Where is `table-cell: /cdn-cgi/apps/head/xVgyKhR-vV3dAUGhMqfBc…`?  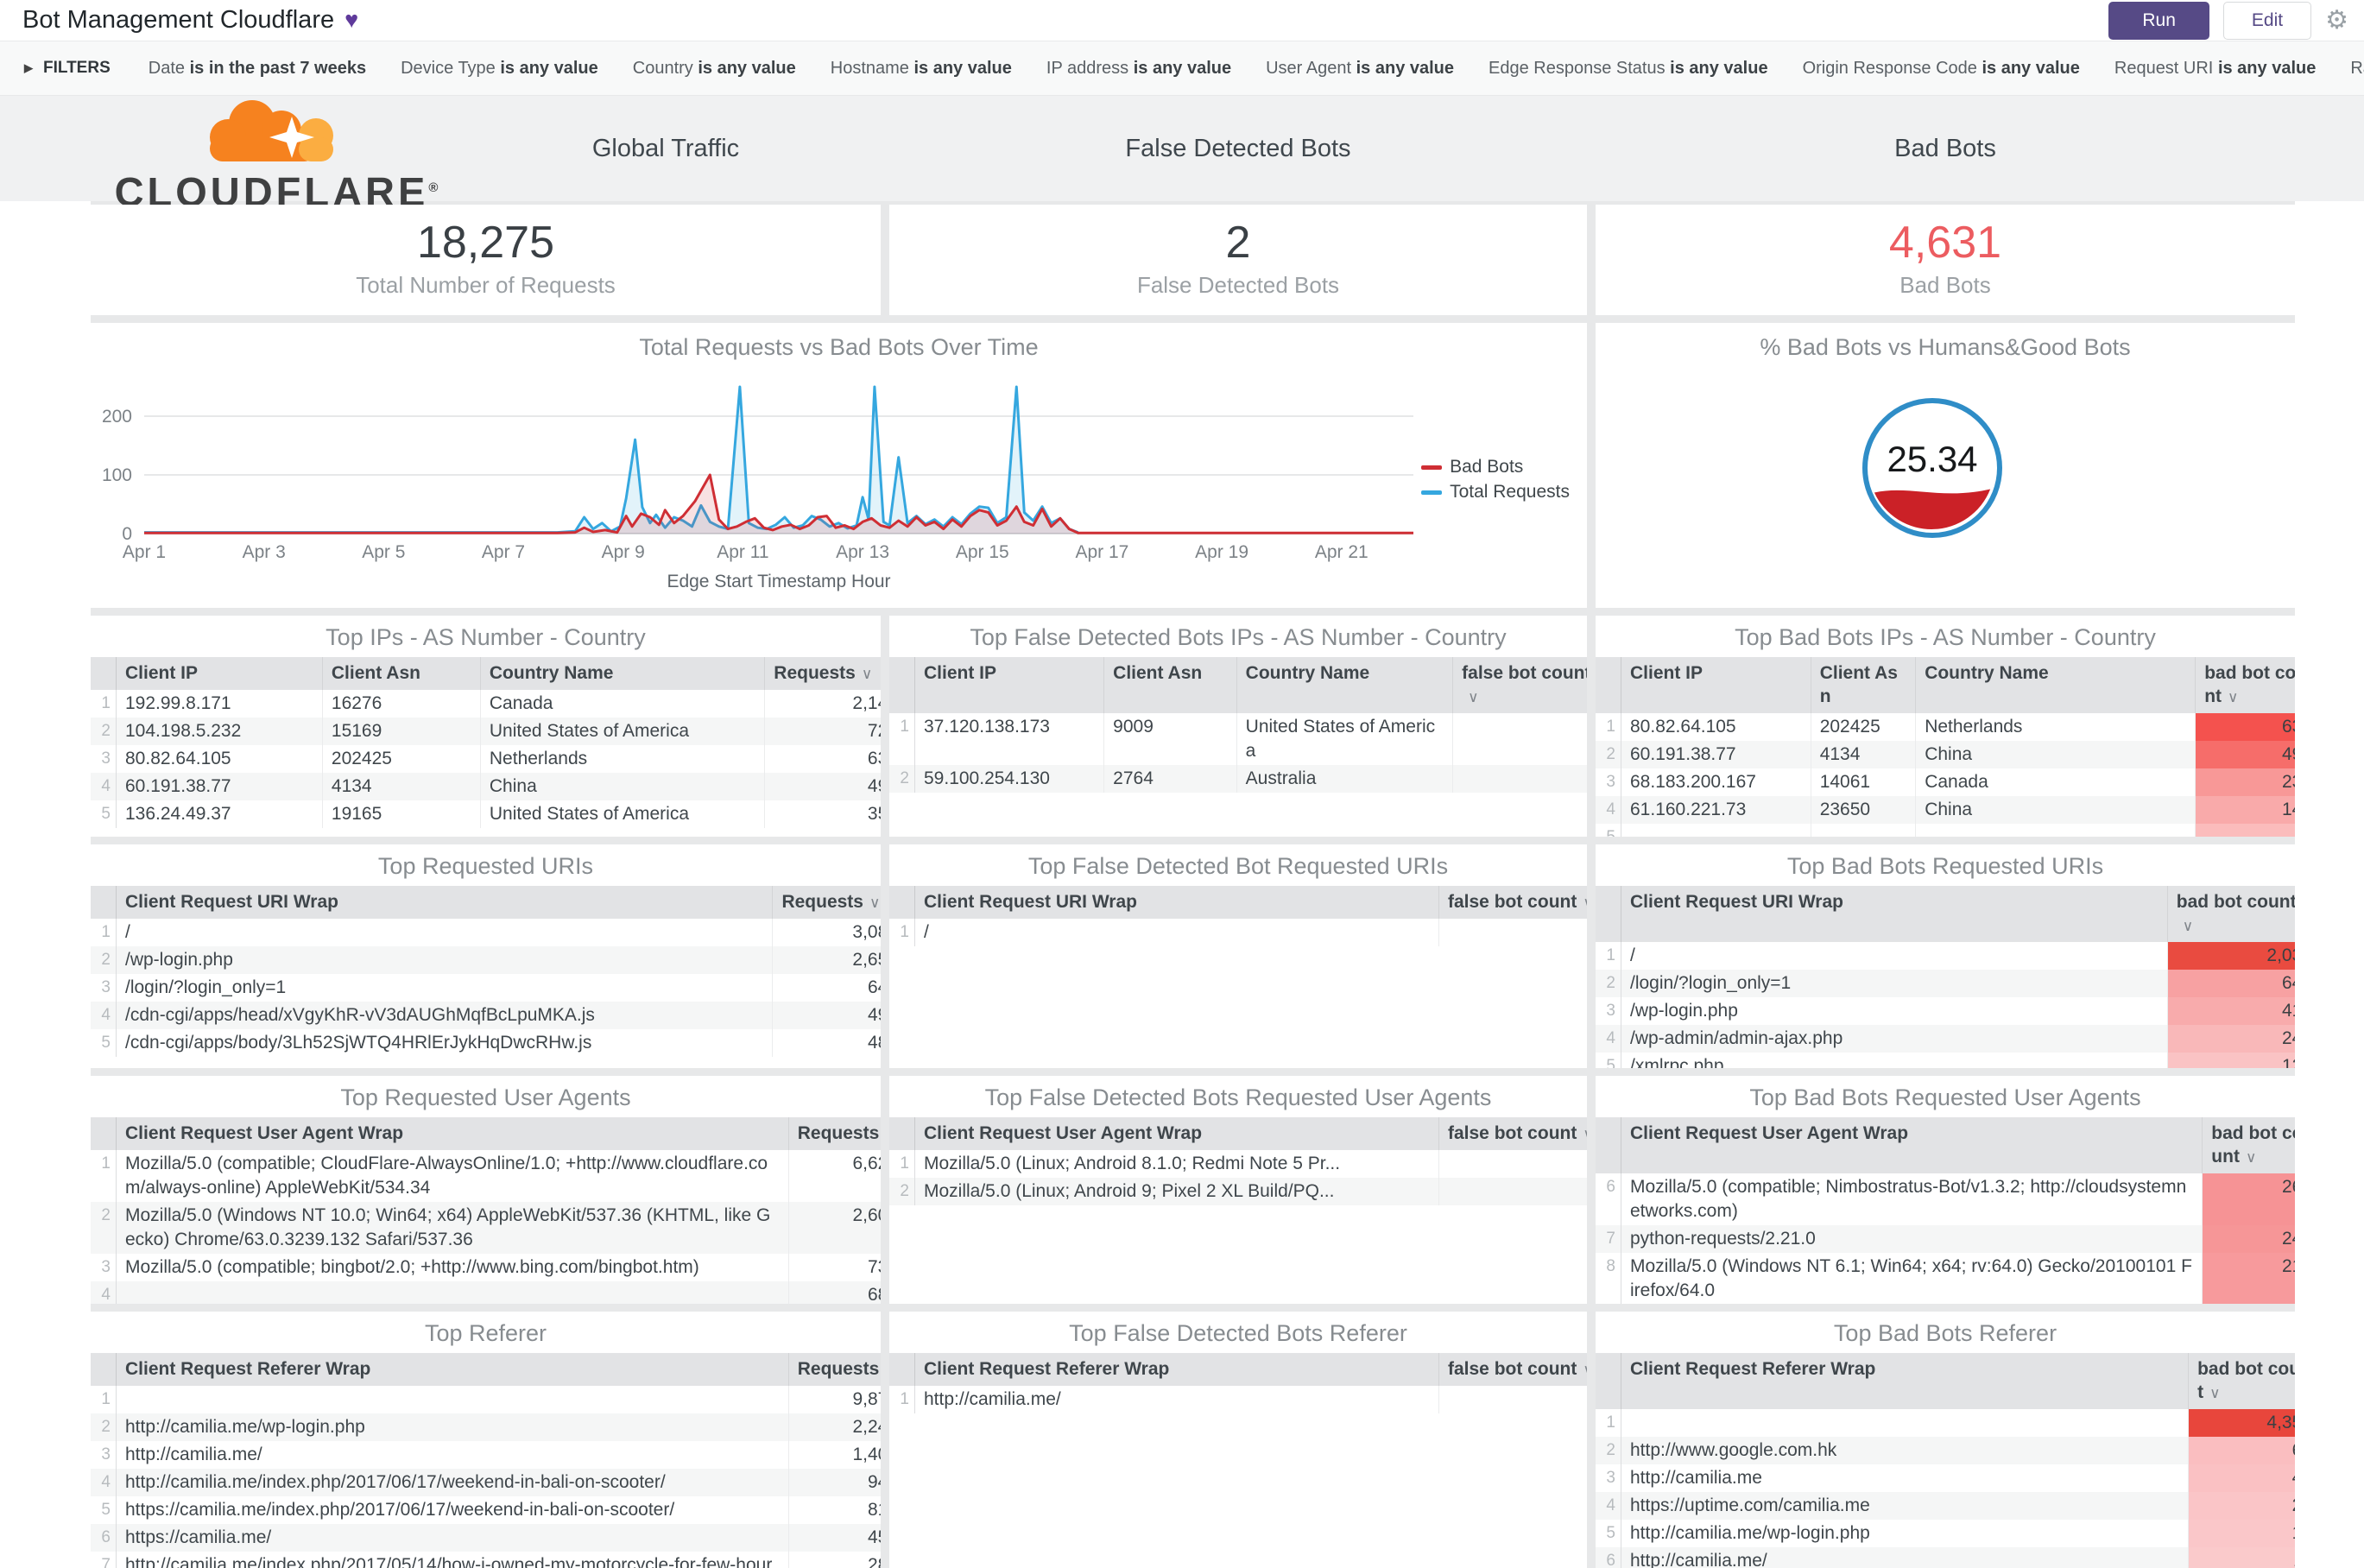
table-cell: /cdn-cgi/apps/head/xVgyKhR-vV3dAUGhMqfBc… is located at coordinates (360, 1015).